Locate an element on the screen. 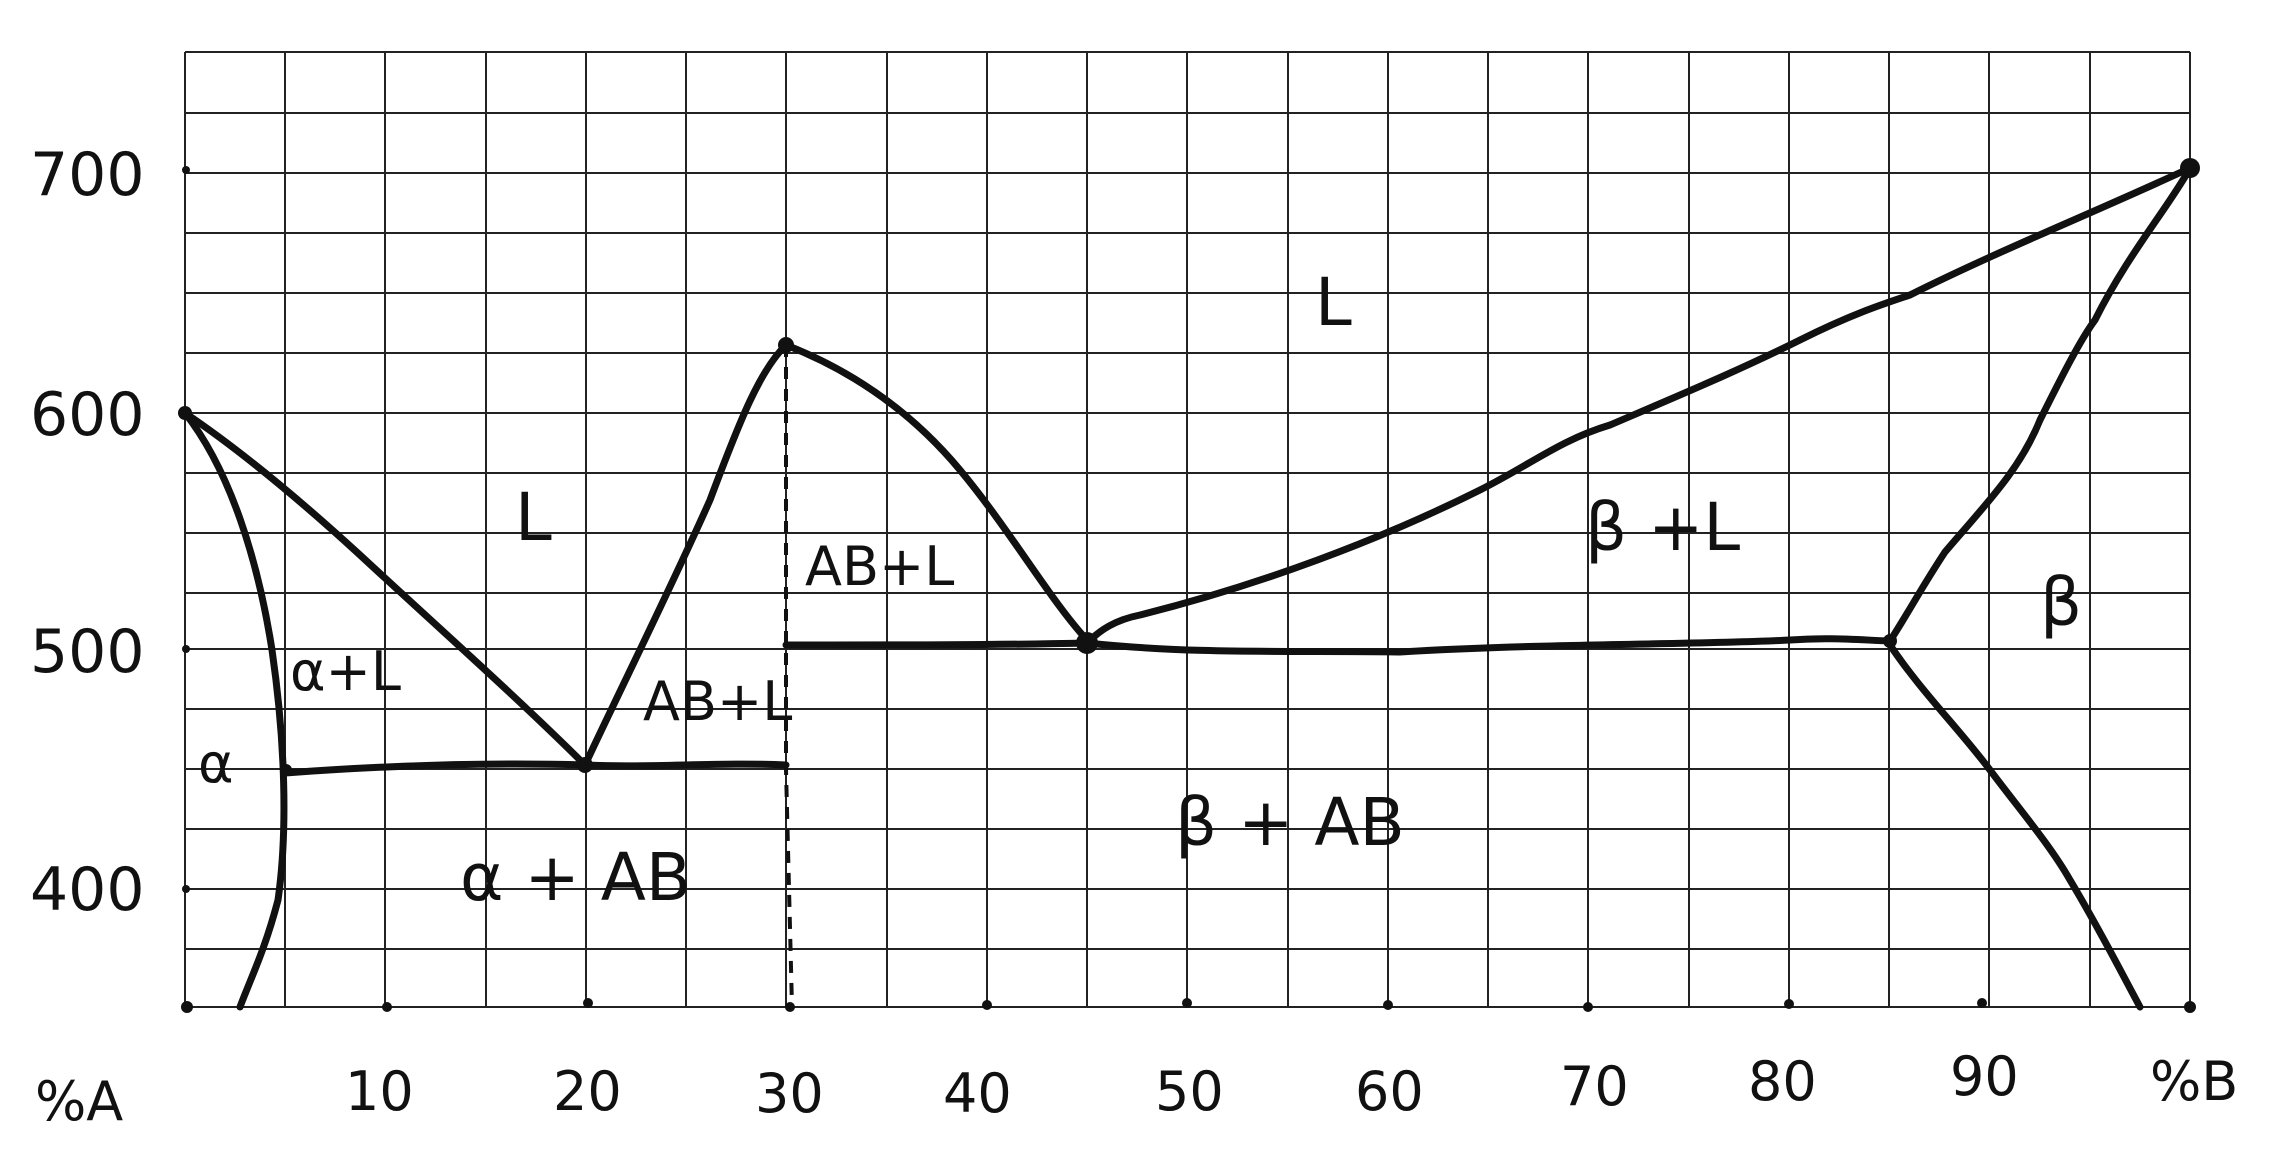  x-tick-label: 10 is located at coordinates (379, 1091).